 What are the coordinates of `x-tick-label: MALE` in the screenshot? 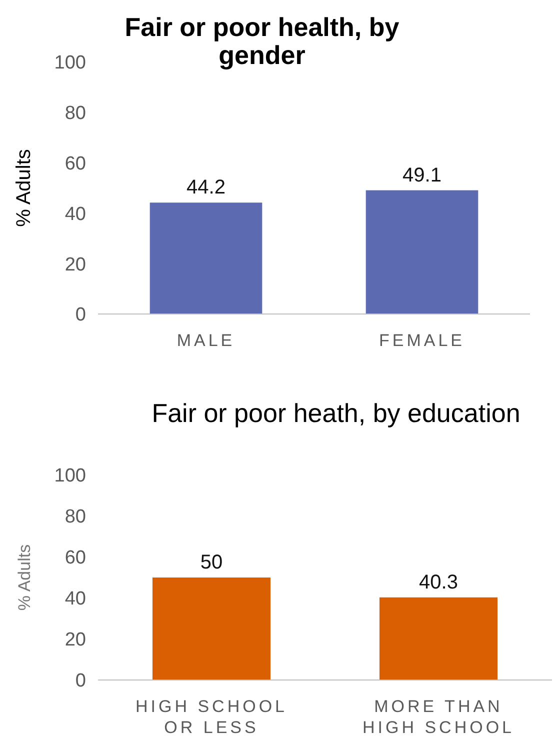 It's located at (206, 340).